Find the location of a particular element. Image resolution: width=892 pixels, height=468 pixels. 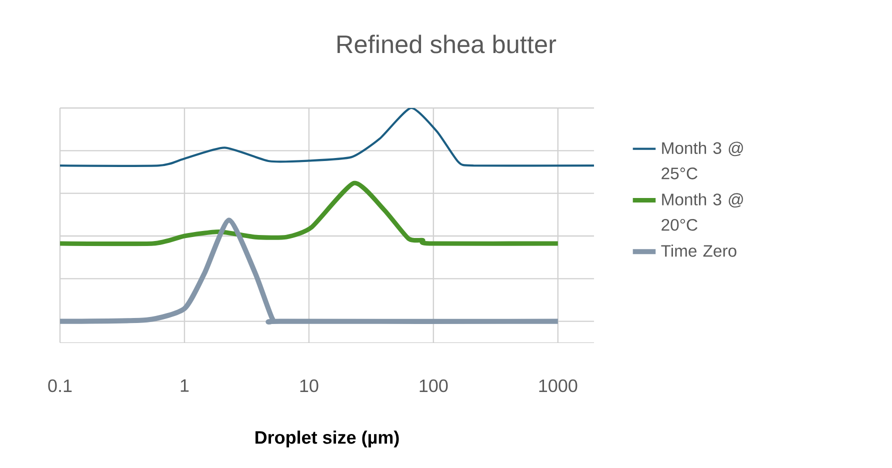

x-tick-label: 10 is located at coordinates (309, 385).